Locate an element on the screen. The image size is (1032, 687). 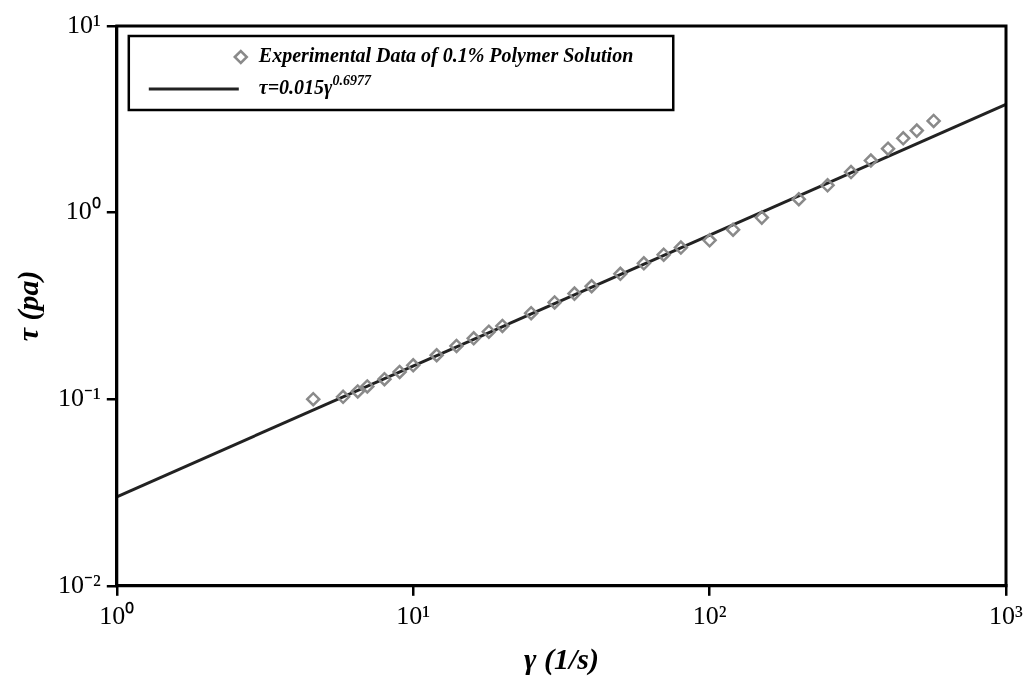
x-axis-title: γ (1/s) is located at coordinates (561, 658).